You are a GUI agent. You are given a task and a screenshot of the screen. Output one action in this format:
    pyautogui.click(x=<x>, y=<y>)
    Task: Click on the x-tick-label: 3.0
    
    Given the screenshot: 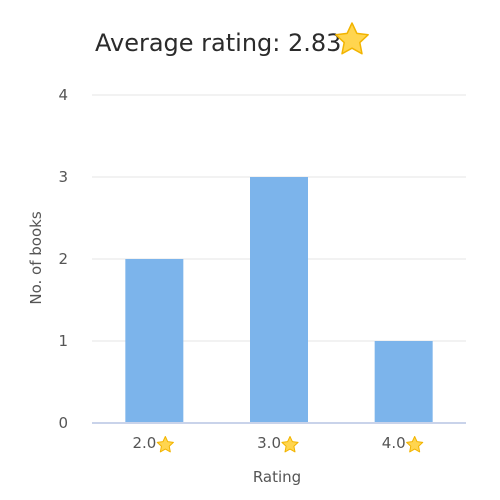 What is the action you would take?
    pyautogui.click(x=278, y=443)
    